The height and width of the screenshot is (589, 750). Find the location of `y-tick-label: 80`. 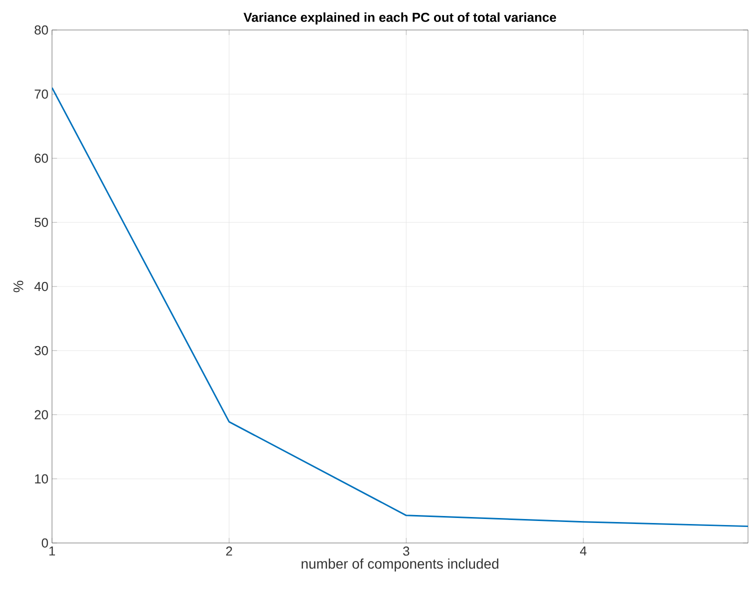

y-tick-label: 80 is located at coordinates (41, 30).